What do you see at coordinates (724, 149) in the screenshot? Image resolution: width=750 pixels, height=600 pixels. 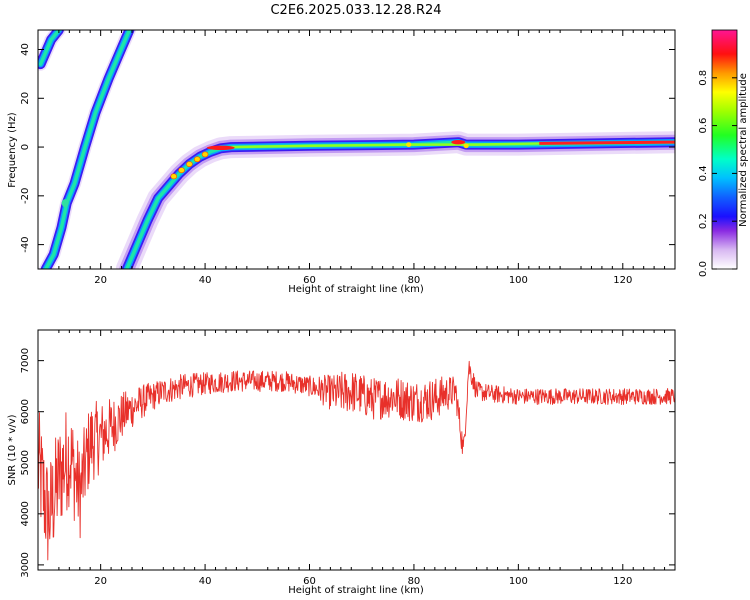 I see `colorbar-gradient` at bounding box center [724, 149].